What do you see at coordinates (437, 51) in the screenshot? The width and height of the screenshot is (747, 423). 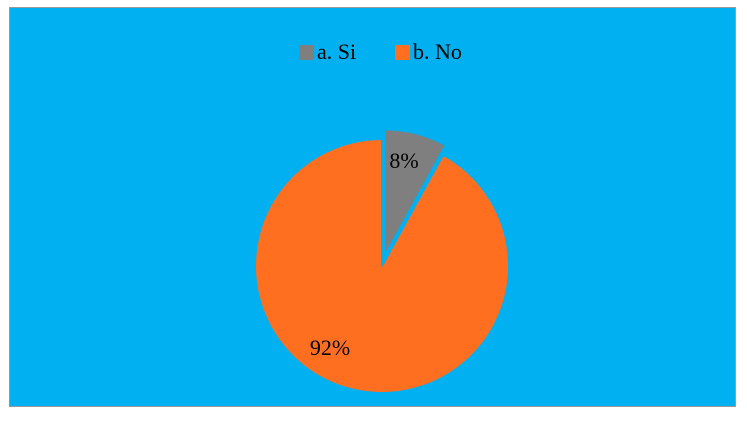 I see `legend-label-no: b. No` at bounding box center [437, 51].